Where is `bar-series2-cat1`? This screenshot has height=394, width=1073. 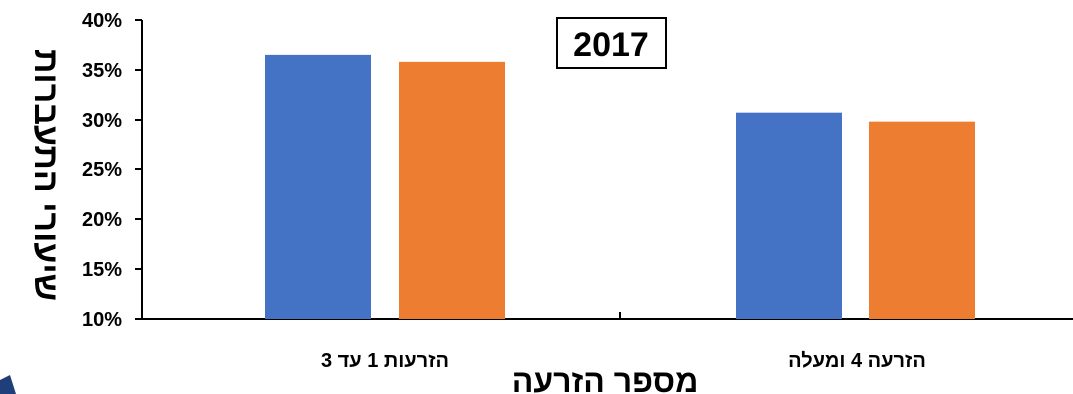 bar-series2-cat1 is located at coordinates (452, 190).